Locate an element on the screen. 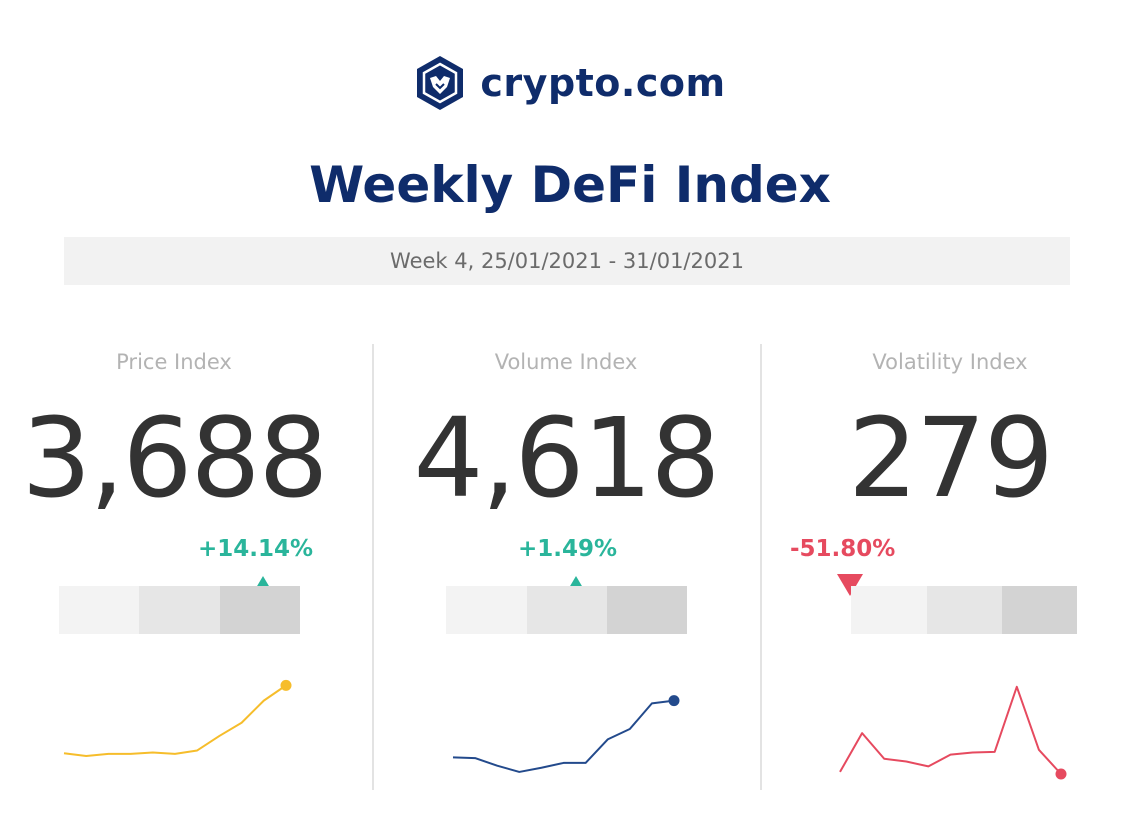  price-sparkline is located at coordinates (177, 718).